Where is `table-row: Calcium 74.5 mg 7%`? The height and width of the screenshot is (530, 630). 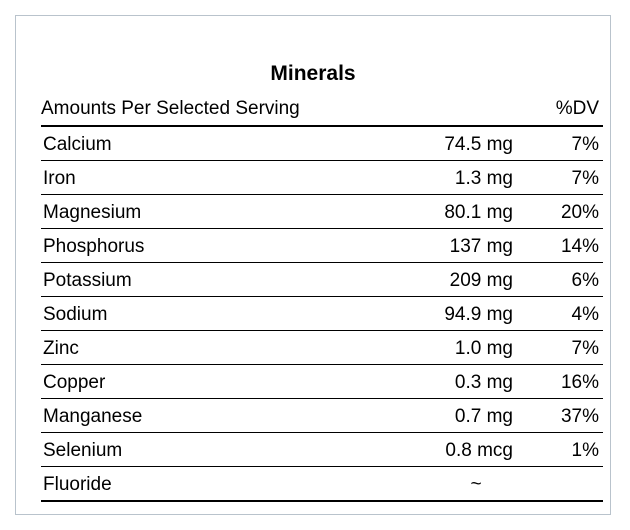 table-row: Calcium 74.5 mg 7% is located at coordinates (322, 144).